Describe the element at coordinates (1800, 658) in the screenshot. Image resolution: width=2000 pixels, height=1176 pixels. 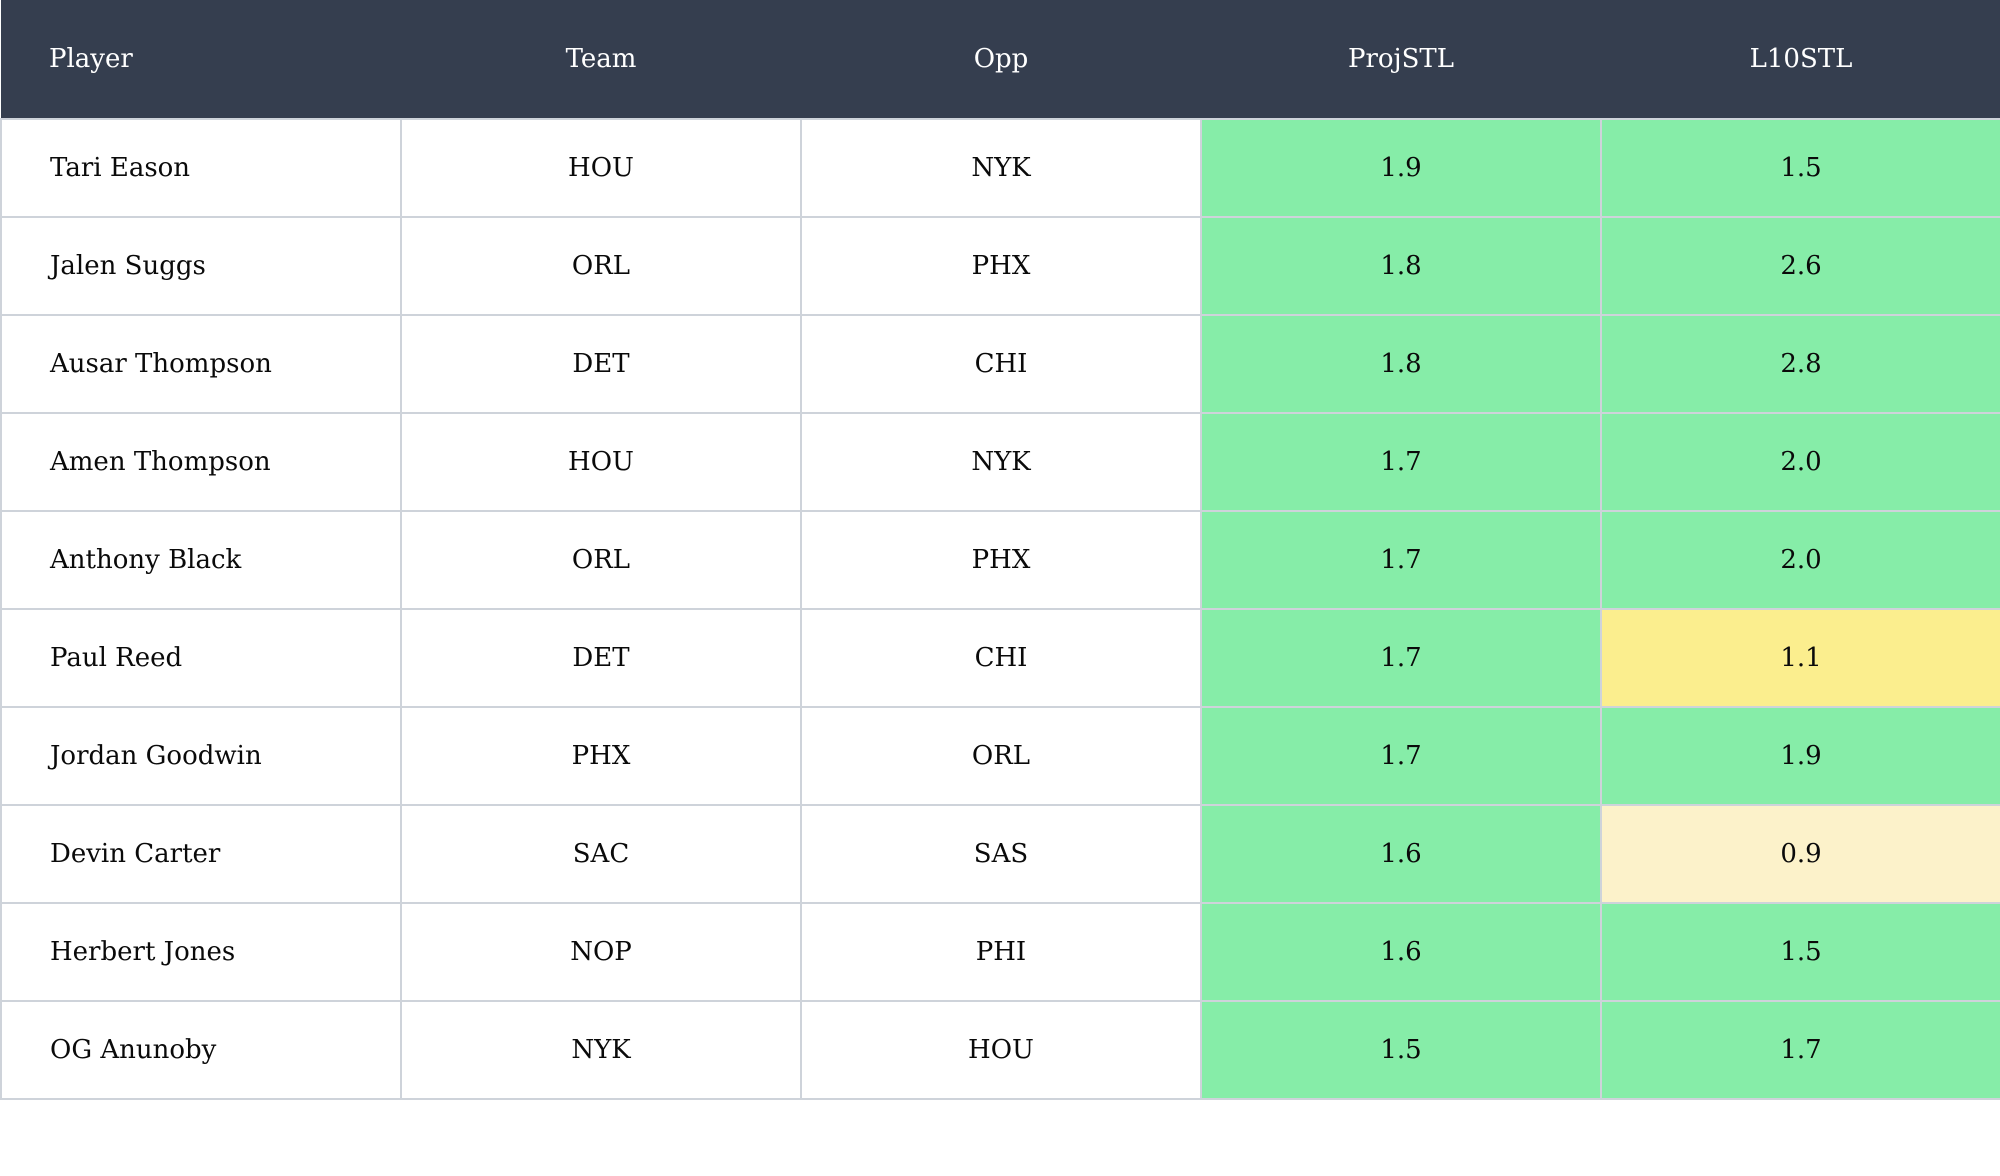
I see `cell-l10stl: 1.1` at that location.